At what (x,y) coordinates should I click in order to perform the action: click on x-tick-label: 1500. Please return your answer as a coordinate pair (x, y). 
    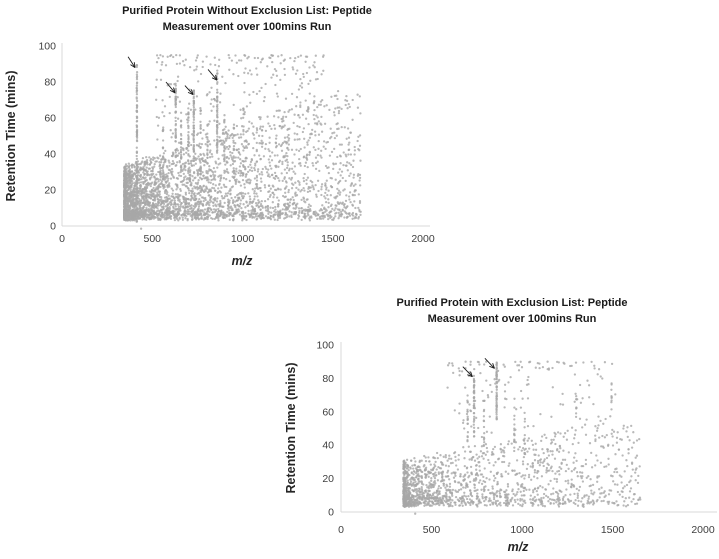
    Looking at the image, I should click on (613, 530).